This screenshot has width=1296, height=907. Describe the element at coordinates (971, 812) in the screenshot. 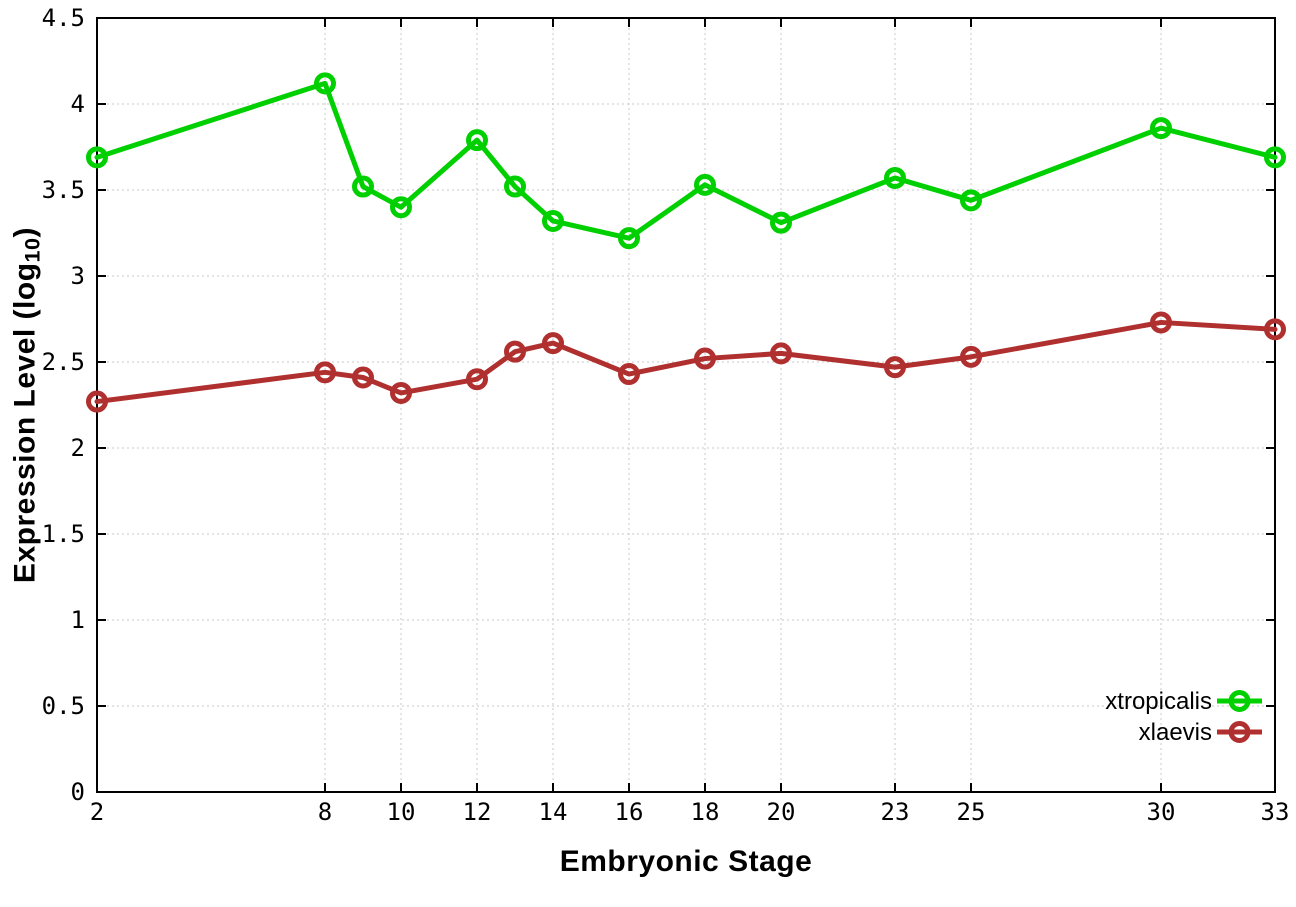

I see `x-tick-label: 25` at that location.